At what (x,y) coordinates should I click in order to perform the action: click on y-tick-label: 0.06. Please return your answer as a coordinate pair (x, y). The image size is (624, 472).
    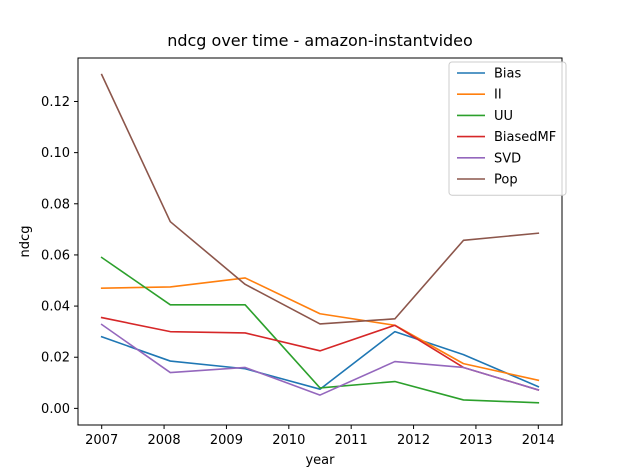
    Looking at the image, I should click on (55, 255).